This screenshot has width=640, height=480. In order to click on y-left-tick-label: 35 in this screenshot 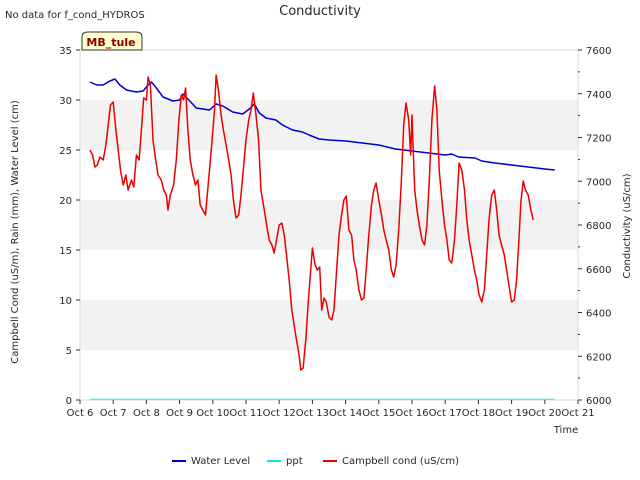, I will do `click(65, 51)`.